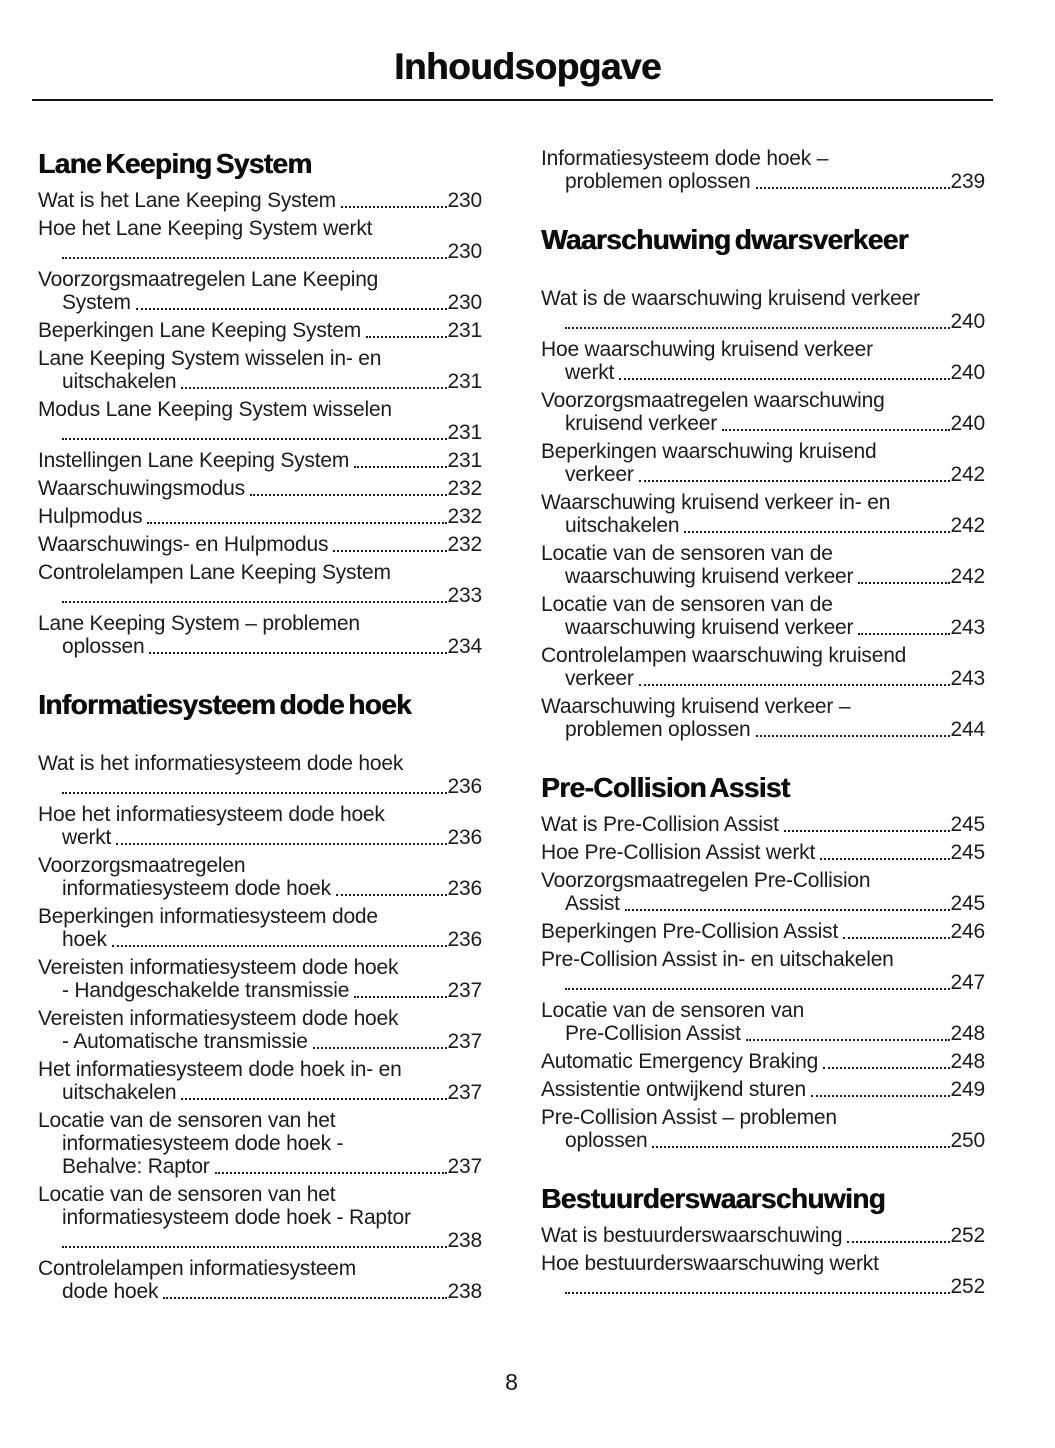 The image size is (1055, 1448). Describe the element at coordinates (260, 1120) in the screenshot. I see `toc-line: Locatie van de sensoren van het` at that location.